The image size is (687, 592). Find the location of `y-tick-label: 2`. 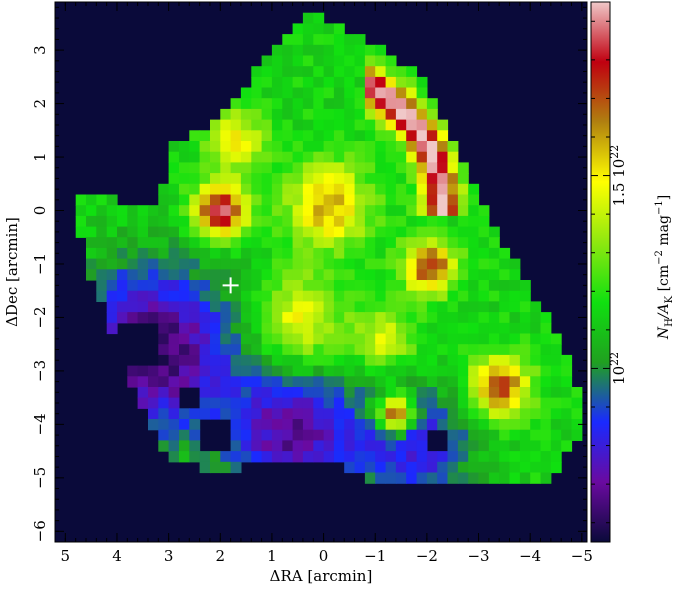

y-tick-label: 2 is located at coordinates (40, 104).